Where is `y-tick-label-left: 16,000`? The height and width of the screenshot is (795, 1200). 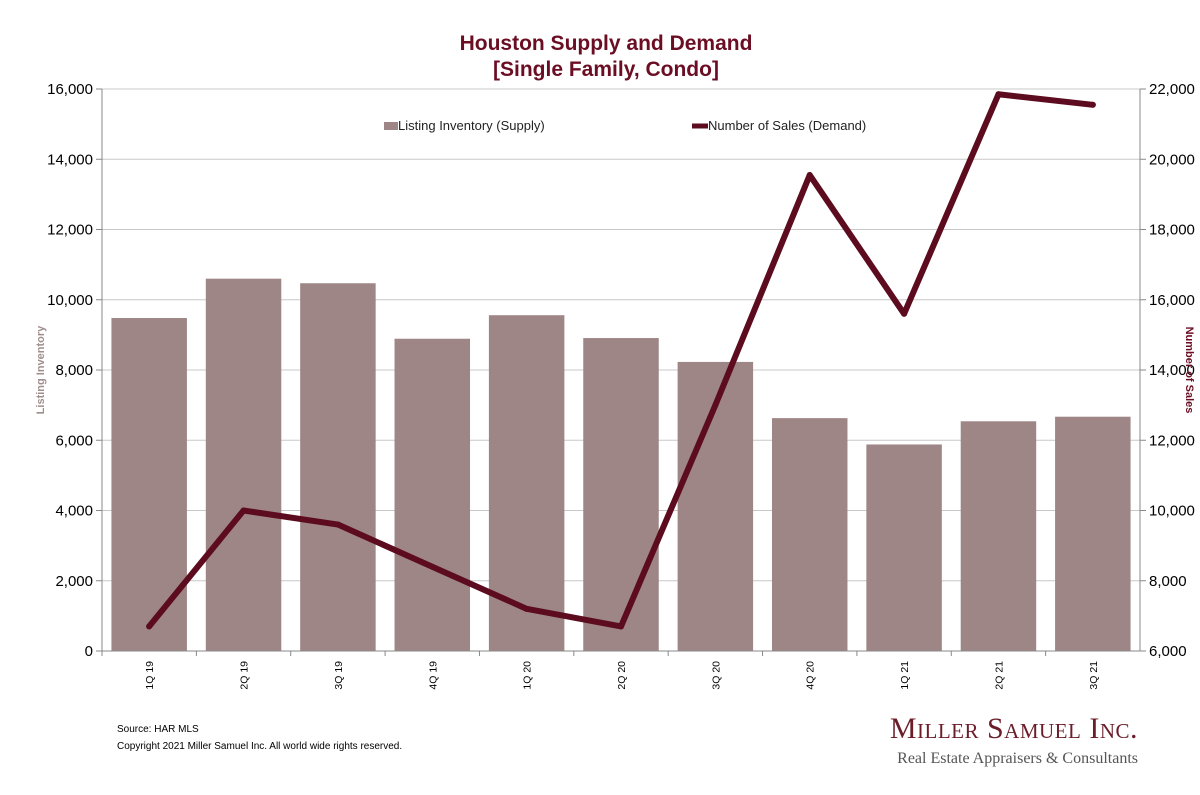 y-tick-label-left: 16,000 is located at coordinates (70, 89).